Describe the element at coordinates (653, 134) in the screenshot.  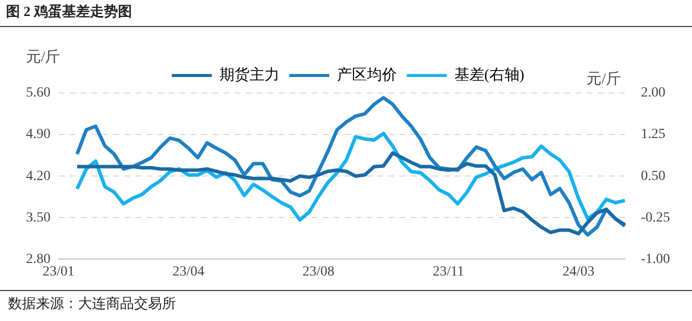
I see `y2-tick-label: 1.25` at that location.